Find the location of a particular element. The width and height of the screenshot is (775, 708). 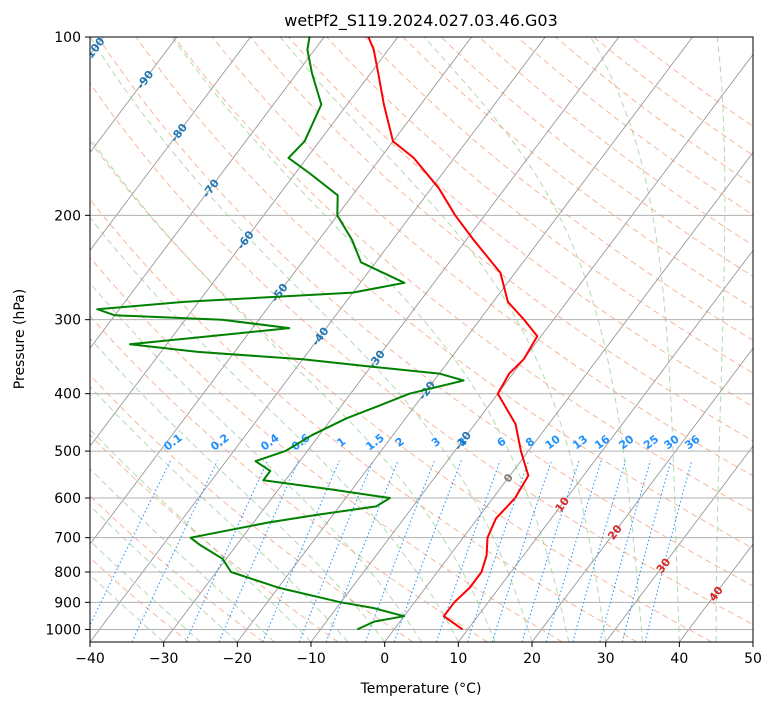

y-tick-label: 100 is located at coordinates (67, 38).